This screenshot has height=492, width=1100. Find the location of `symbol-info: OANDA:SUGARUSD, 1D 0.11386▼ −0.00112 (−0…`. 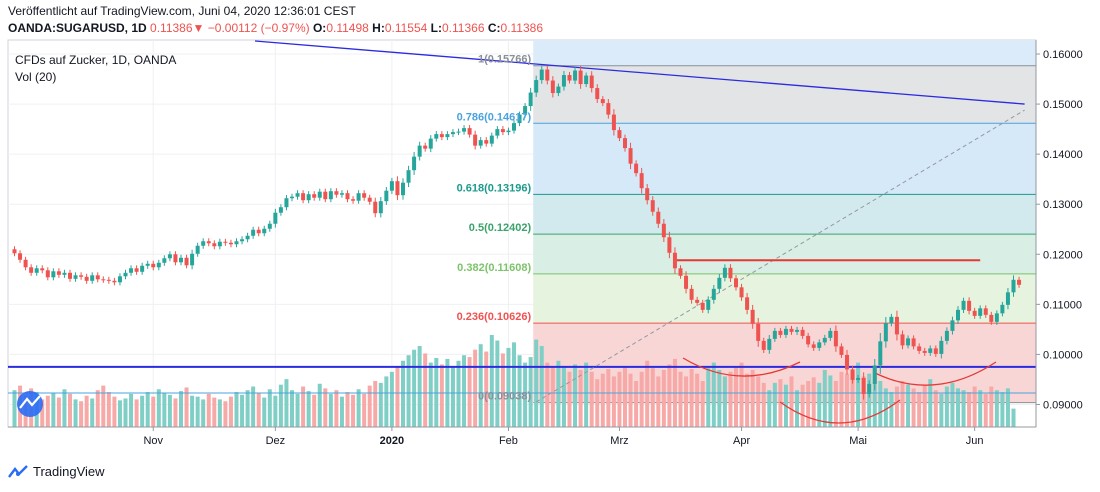

symbol-info: OANDA:SUGARUSD, 1D 0.11386▼ −0.00112 (−0… is located at coordinates (275, 28).